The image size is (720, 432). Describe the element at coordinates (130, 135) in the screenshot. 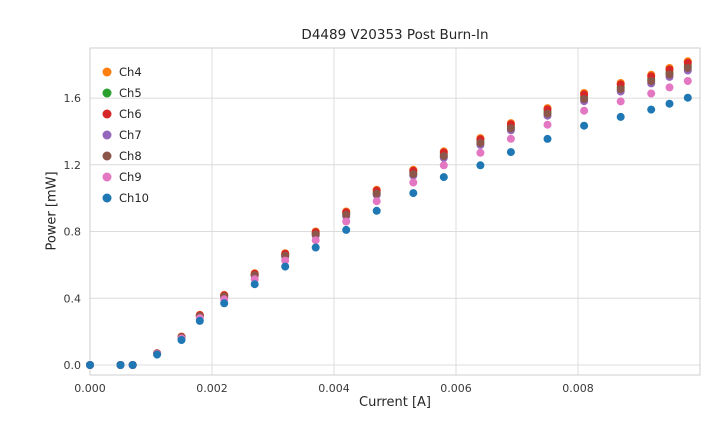

I see `legend-label-ch7: Ch7` at that location.